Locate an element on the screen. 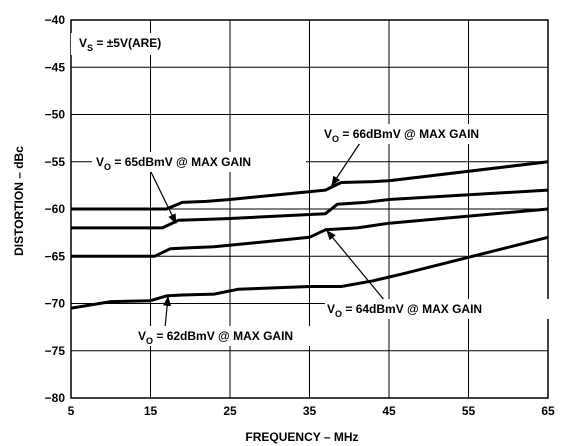  y-tick-label: −45 is located at coordinates (55, 67).